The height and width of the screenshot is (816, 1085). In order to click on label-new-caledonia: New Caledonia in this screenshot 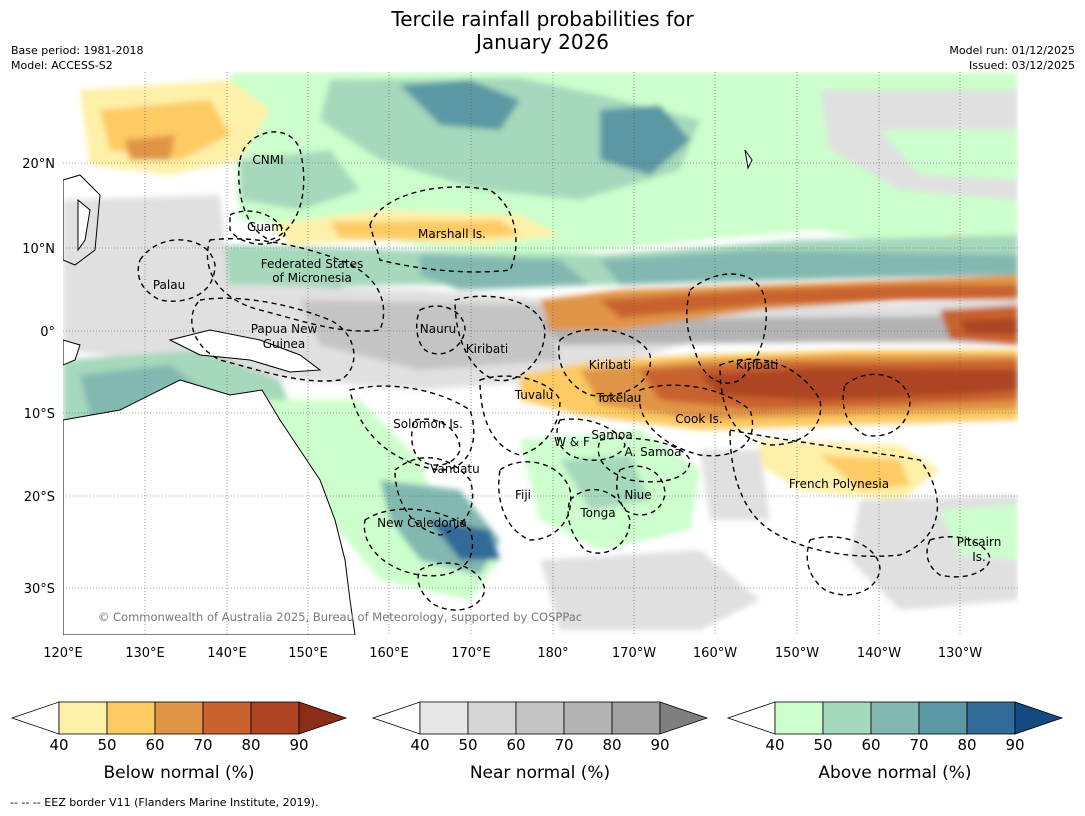, I will do `click(422, 523)`.